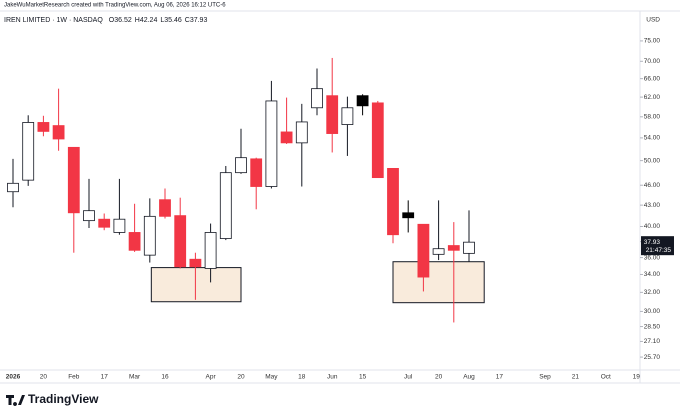 This screenshot has height=413, width=680. What do you see at coordinates (15, 400) in the screenshot?
I see `logo-icon` at bounding box center [15, 400].